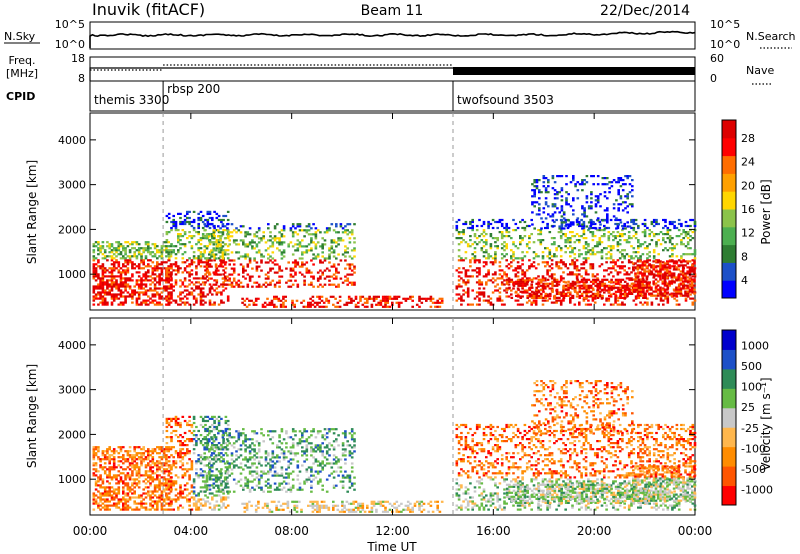 The image size is (800, 554). I want to click on freq-label-line2: [MHz], so click(22, 73).